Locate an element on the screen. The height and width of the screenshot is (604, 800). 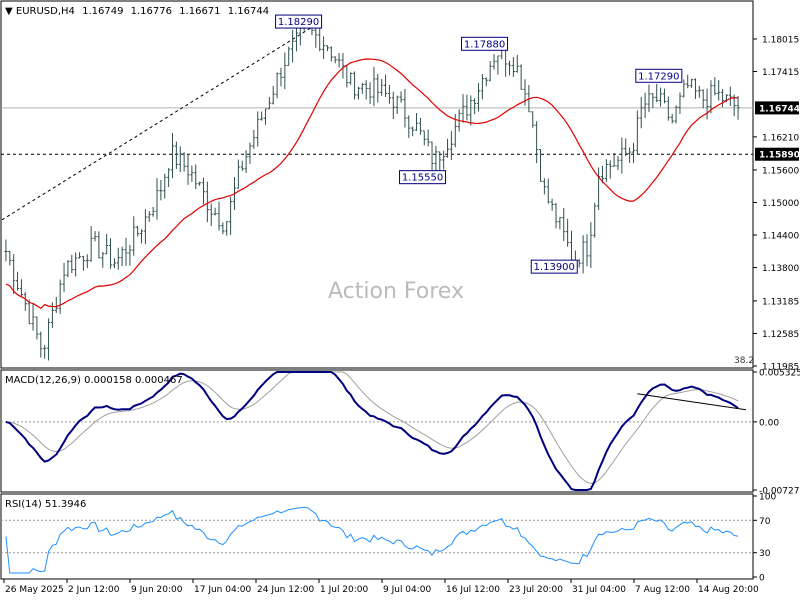
time-tick-label: 9 Jun 20:00 is located at coordinates (157, 590).